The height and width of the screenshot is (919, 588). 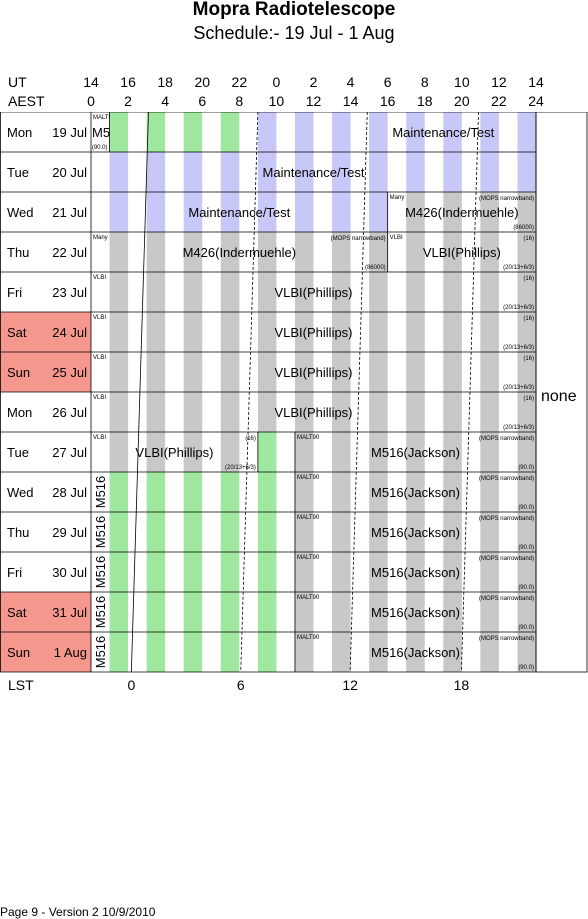 What do you see at coordinates (69, 612) in the screenshot?
I see `day-date: 31 Jul` at bounding box center [69, 612].